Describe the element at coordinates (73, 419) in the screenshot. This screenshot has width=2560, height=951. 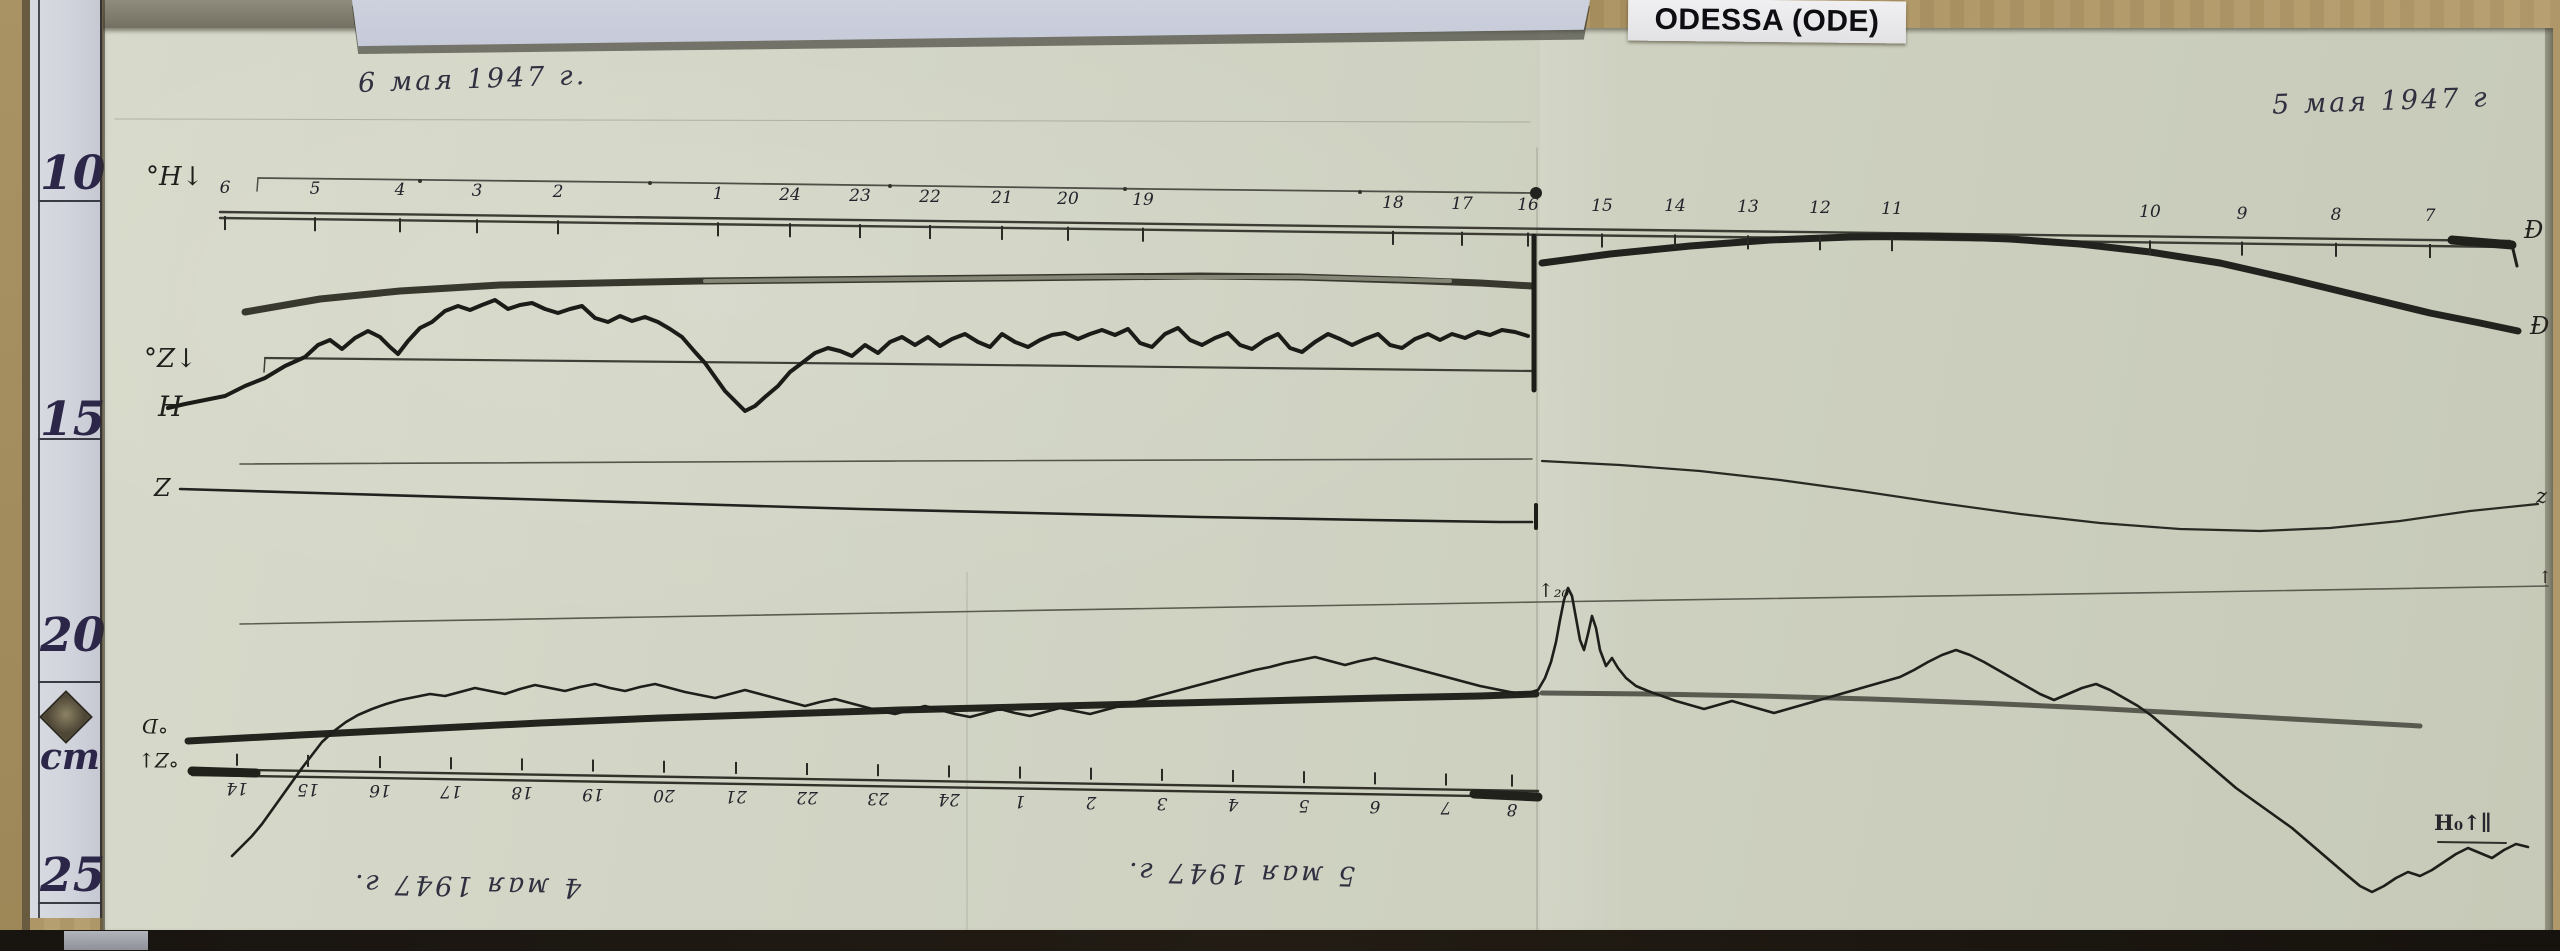
I see `ruler-mark-15: 15` at that location.